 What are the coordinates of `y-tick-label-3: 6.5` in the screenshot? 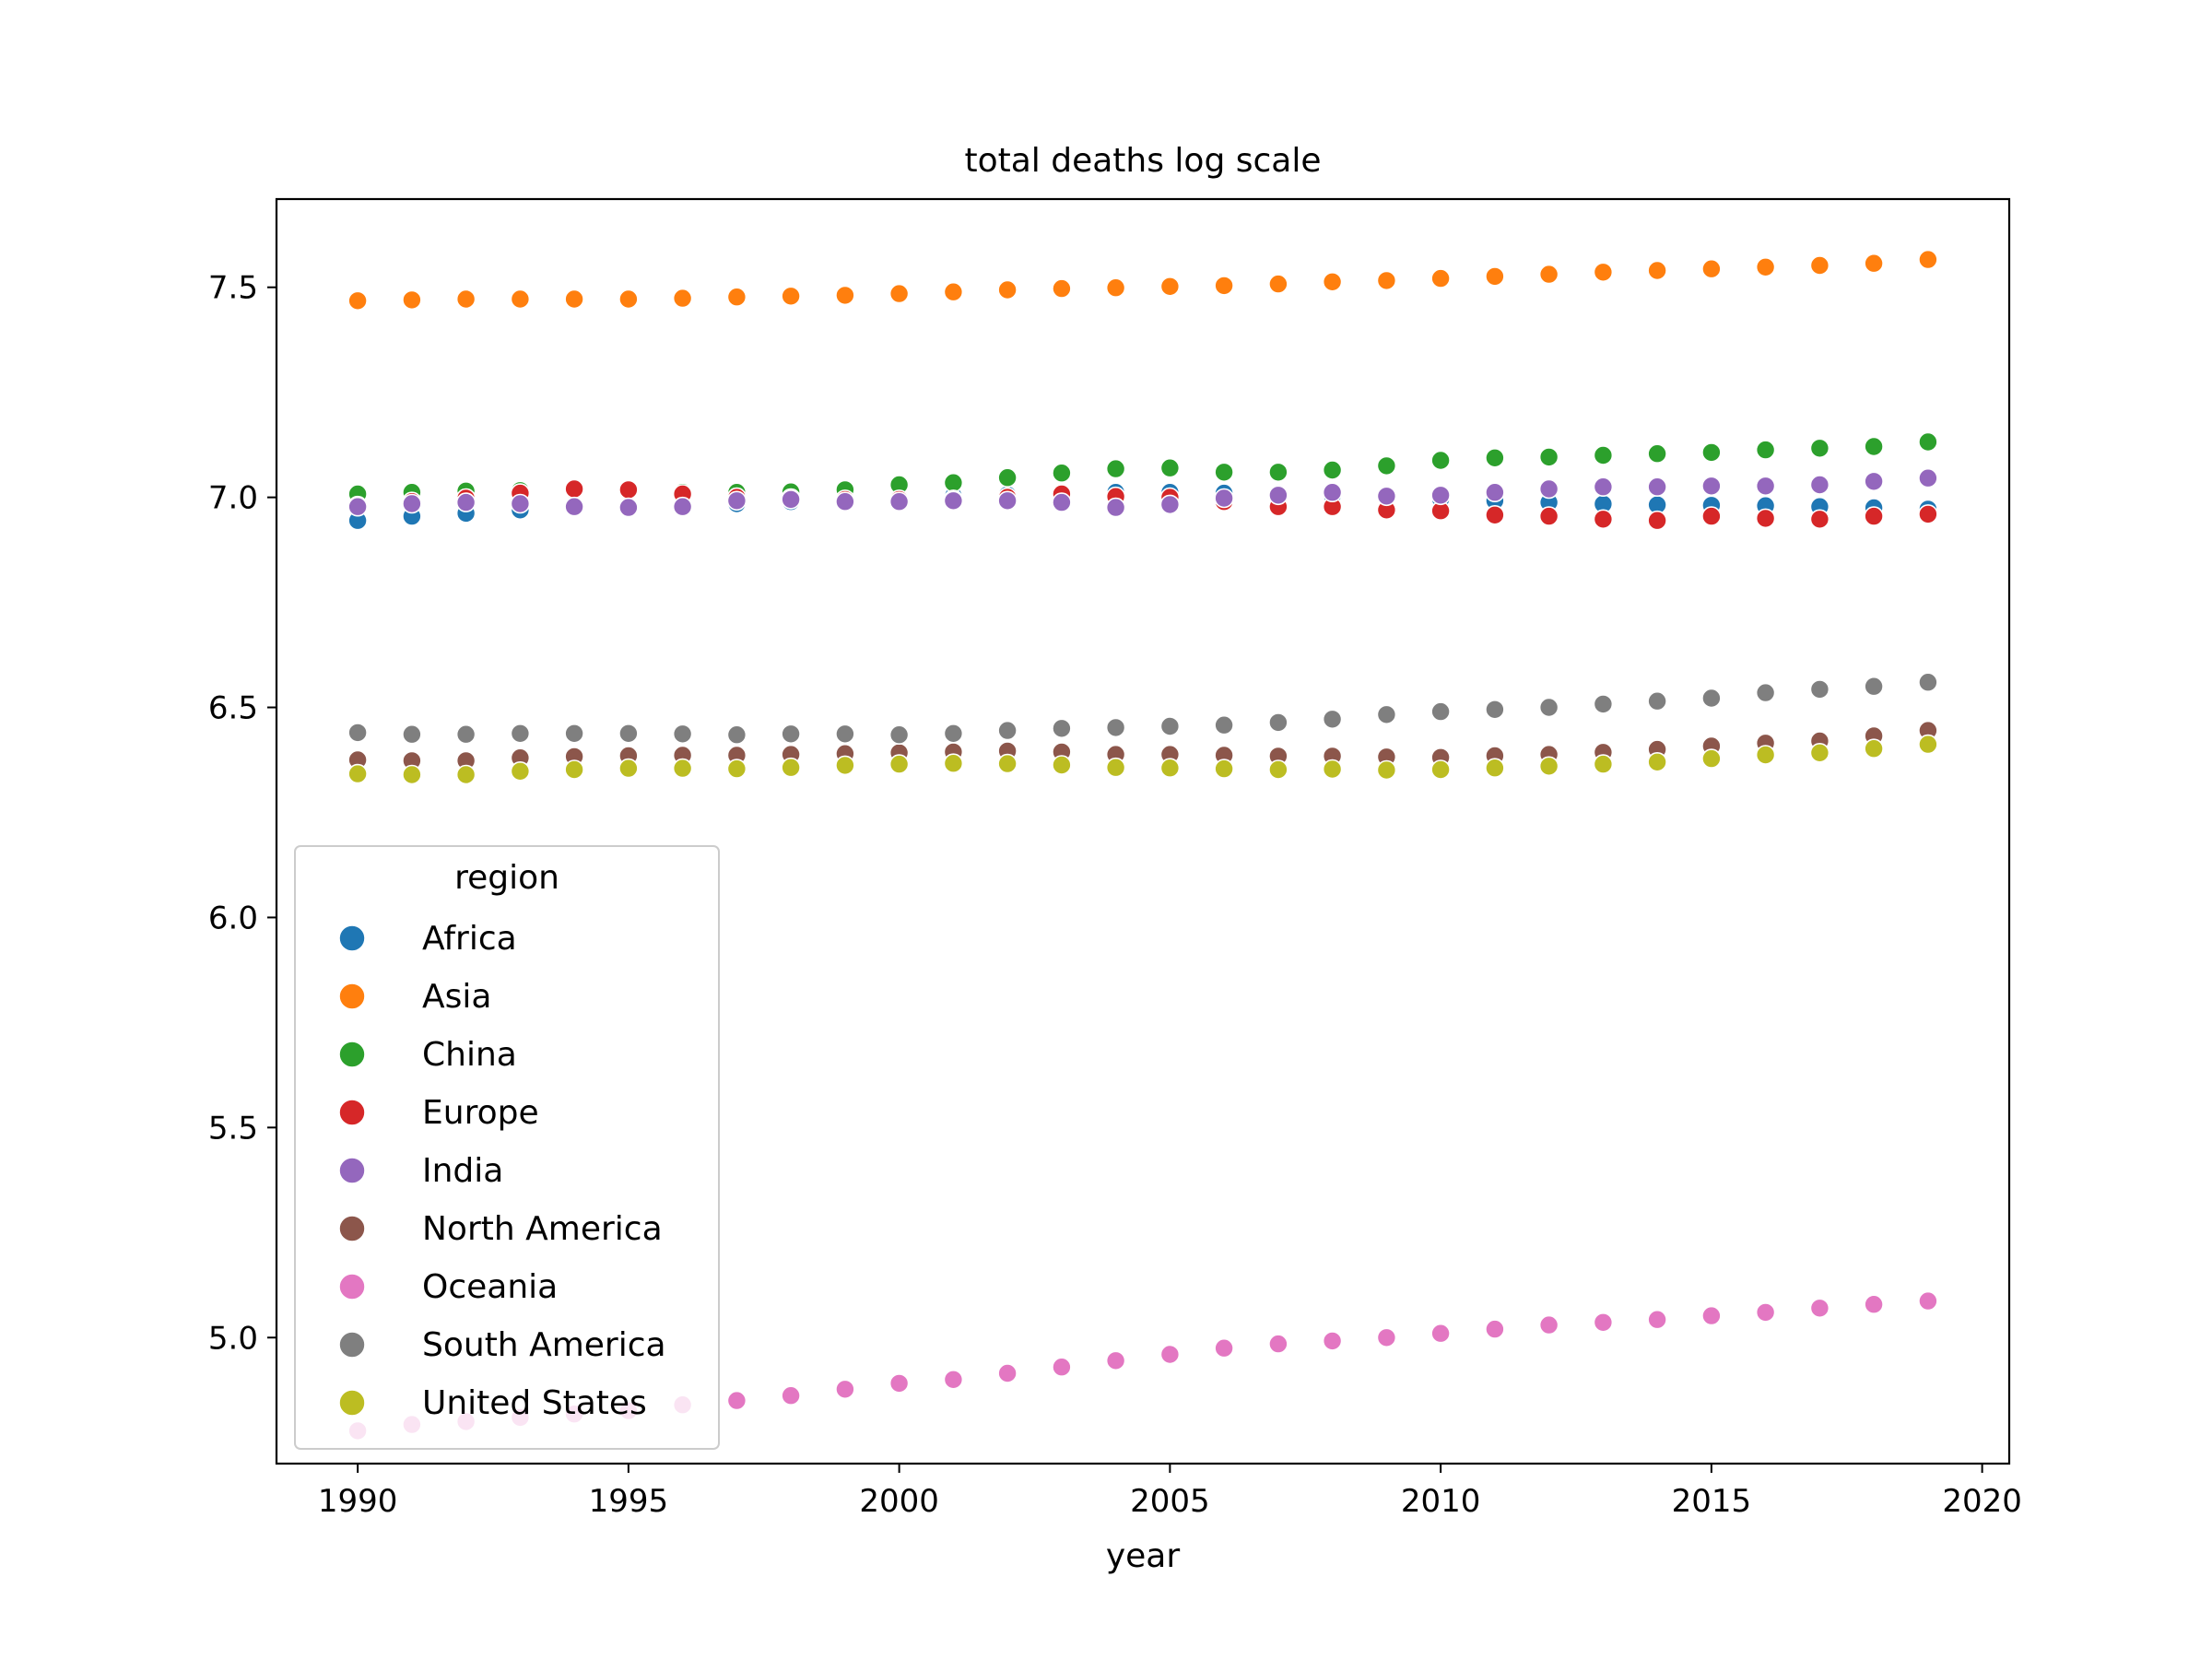 It's located at (233, 708).